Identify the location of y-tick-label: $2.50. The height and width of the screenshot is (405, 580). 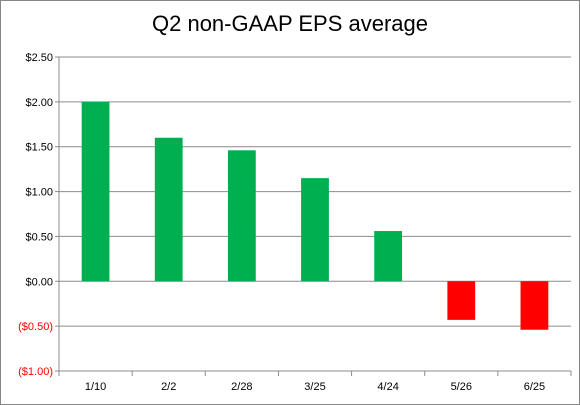
(39, 58).